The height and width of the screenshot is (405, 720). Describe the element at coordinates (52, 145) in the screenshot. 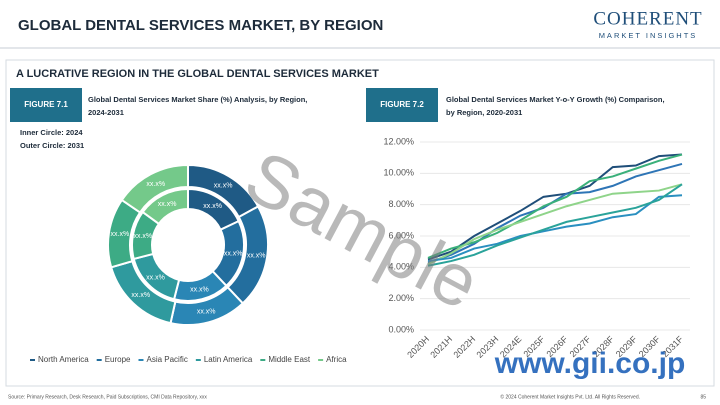

I see `ring-note: Outer Circle: 2031` at that location.